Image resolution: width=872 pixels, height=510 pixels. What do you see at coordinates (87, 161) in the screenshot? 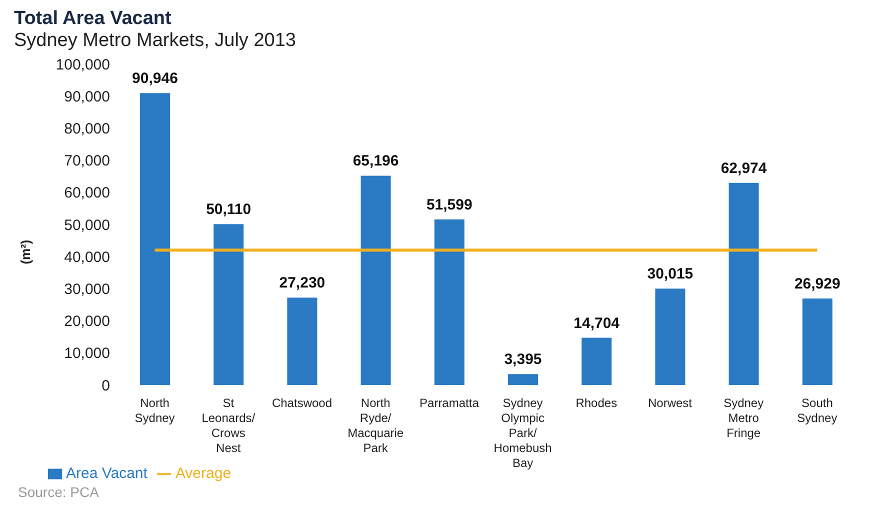
I see `y-tick-label: 70,000` at bounding box center [87, 161].